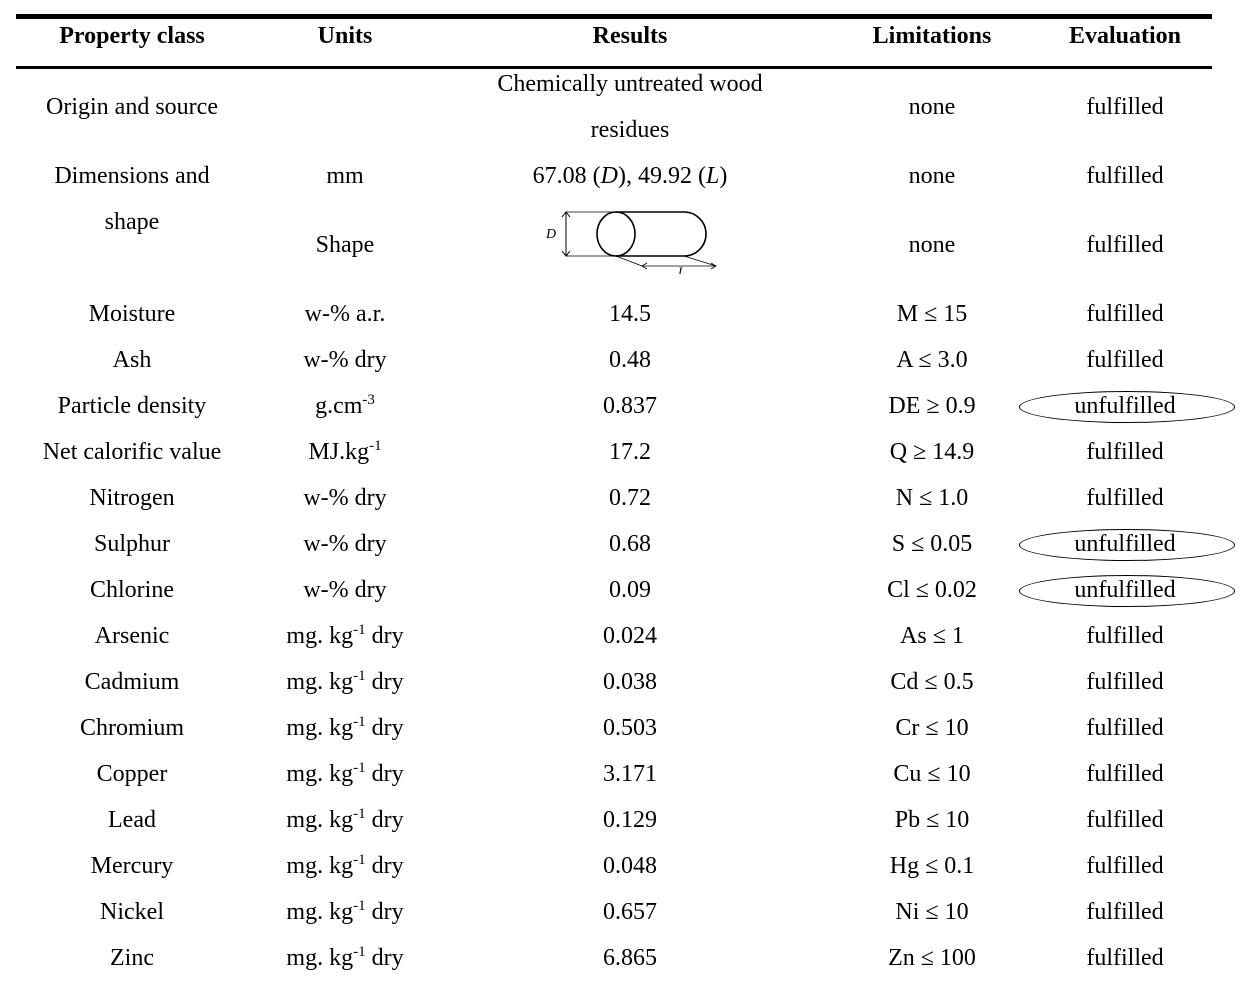 This screenshot has height=983, width=1240. What do you see at coordinates (616, 234) in the screenshot?
I see `diagram-cylinder-end` at bounding box center [616, 234].